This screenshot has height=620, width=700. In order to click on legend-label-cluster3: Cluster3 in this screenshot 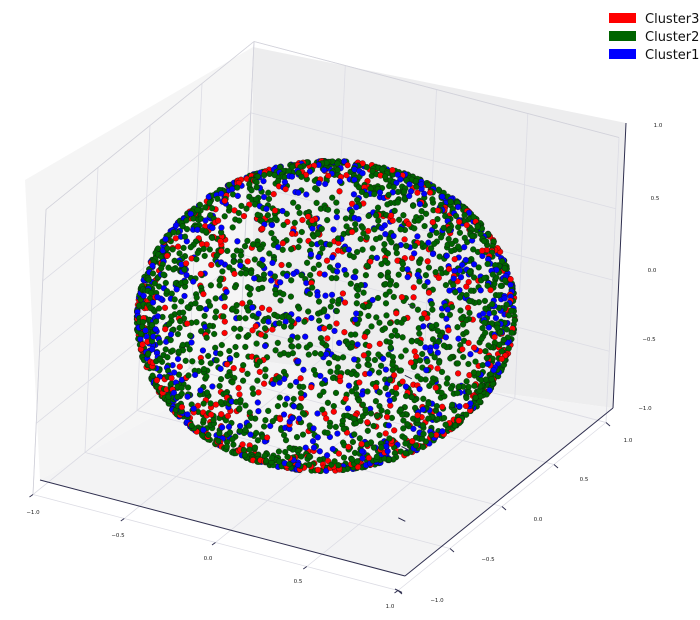, I will do `click(672, 19)`.